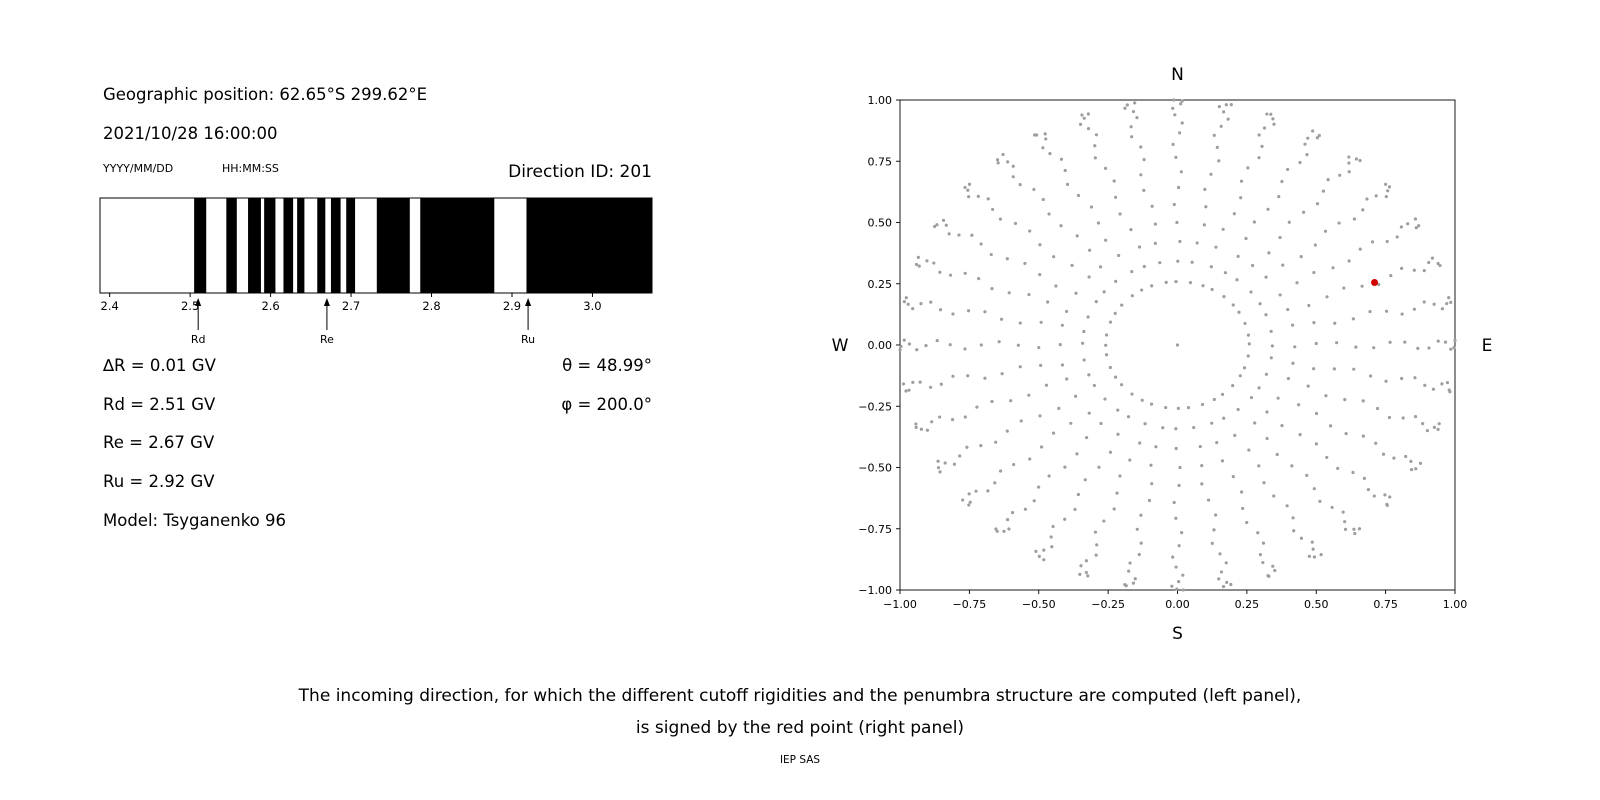  What do you see at coordinates (110, 306) in the screenshot?
I see `penumbra-tick-label: 2.4` at bounding box center [110, 306].